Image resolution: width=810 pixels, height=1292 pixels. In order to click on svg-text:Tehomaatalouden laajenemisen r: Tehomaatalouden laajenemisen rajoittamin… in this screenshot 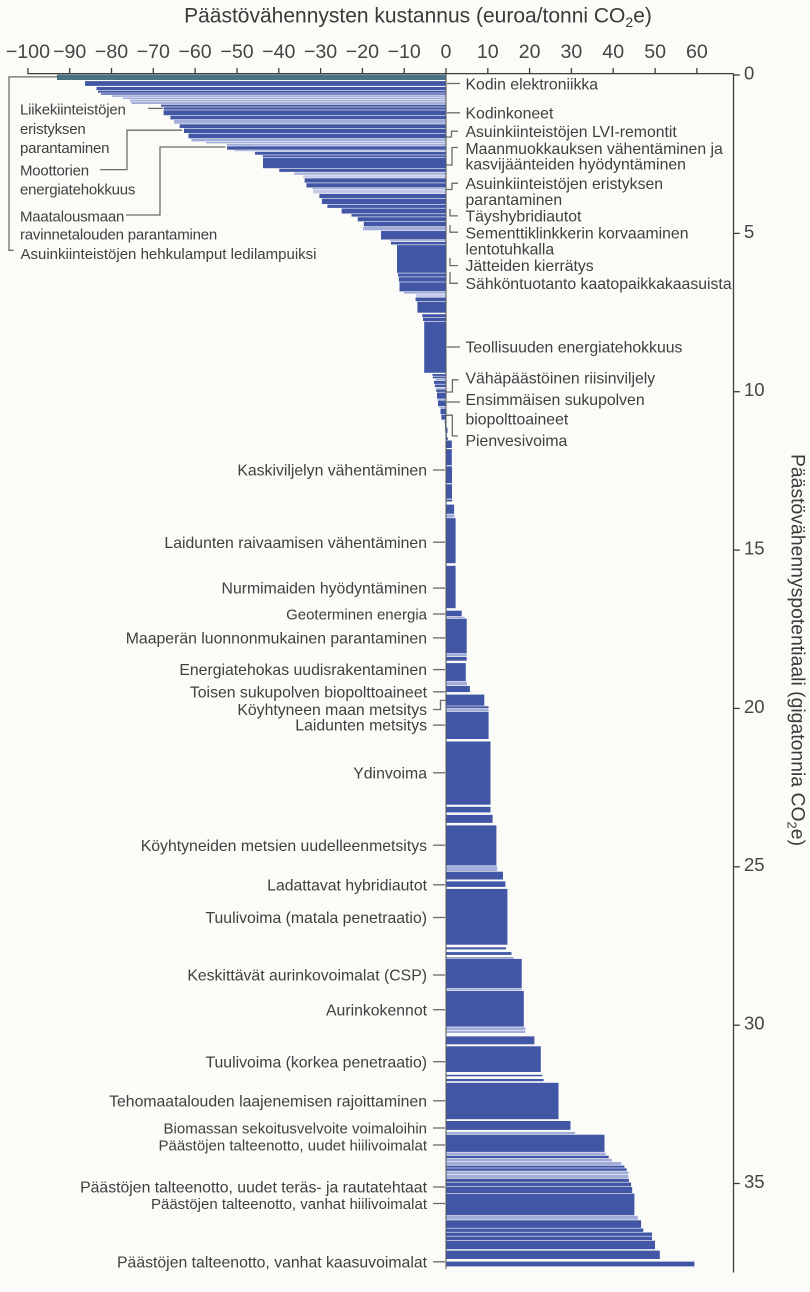, I will do `click(268, 1101)`.